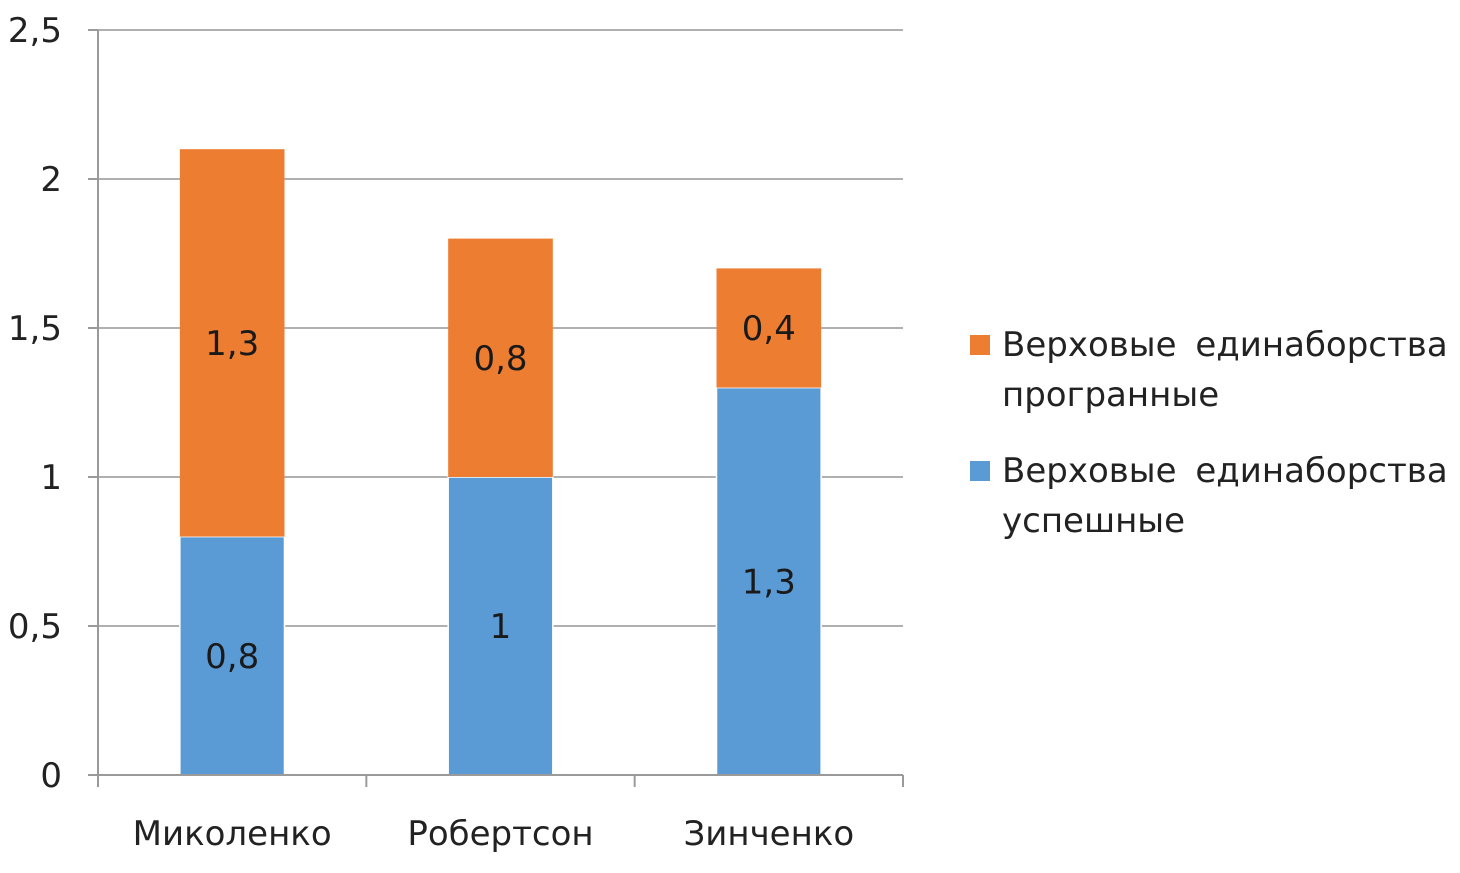 The width and height of the screenshot is (1460, 873). I want to click on y-tick-label: 2, so click(51, 180).